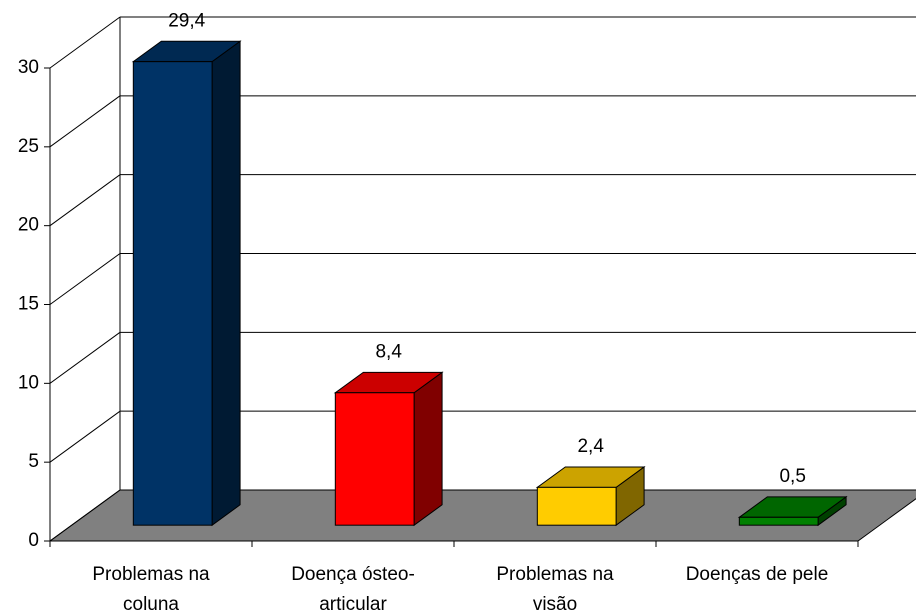 The image size is (916, 613). Describe the element at coordinates (28, 304) in the screenshot. I see `y-tick-label: 15` at that location.